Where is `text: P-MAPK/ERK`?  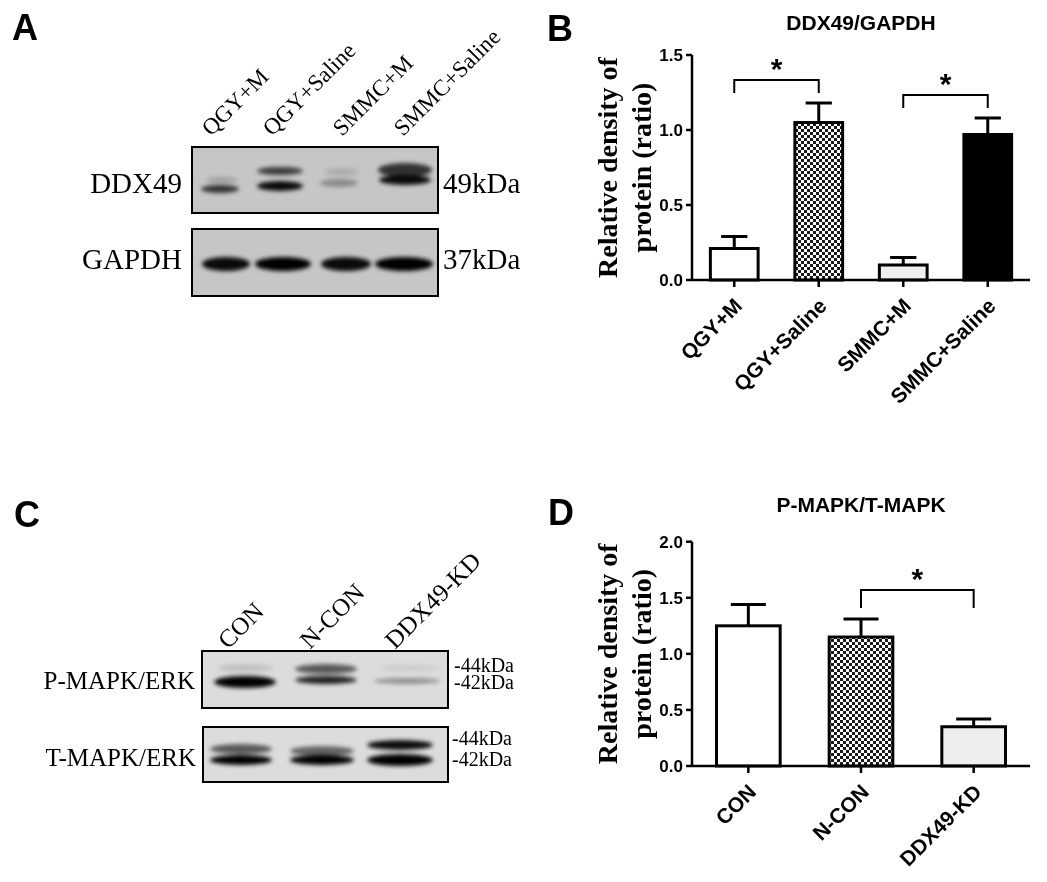 text: P-MAPK/ERK is located at coordinates (119, 680).